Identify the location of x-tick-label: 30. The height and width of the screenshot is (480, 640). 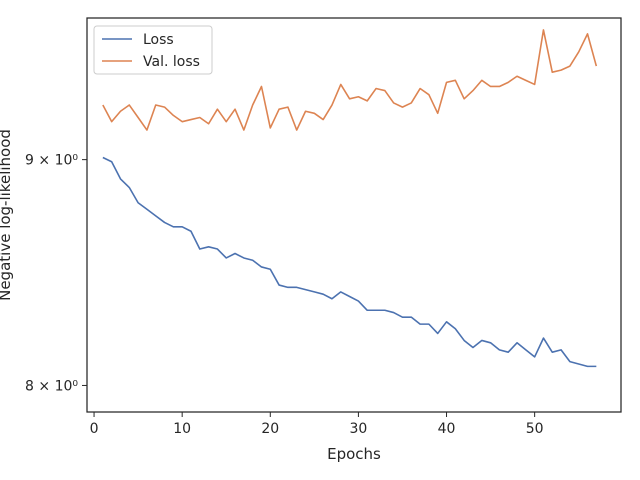
(358, 429).